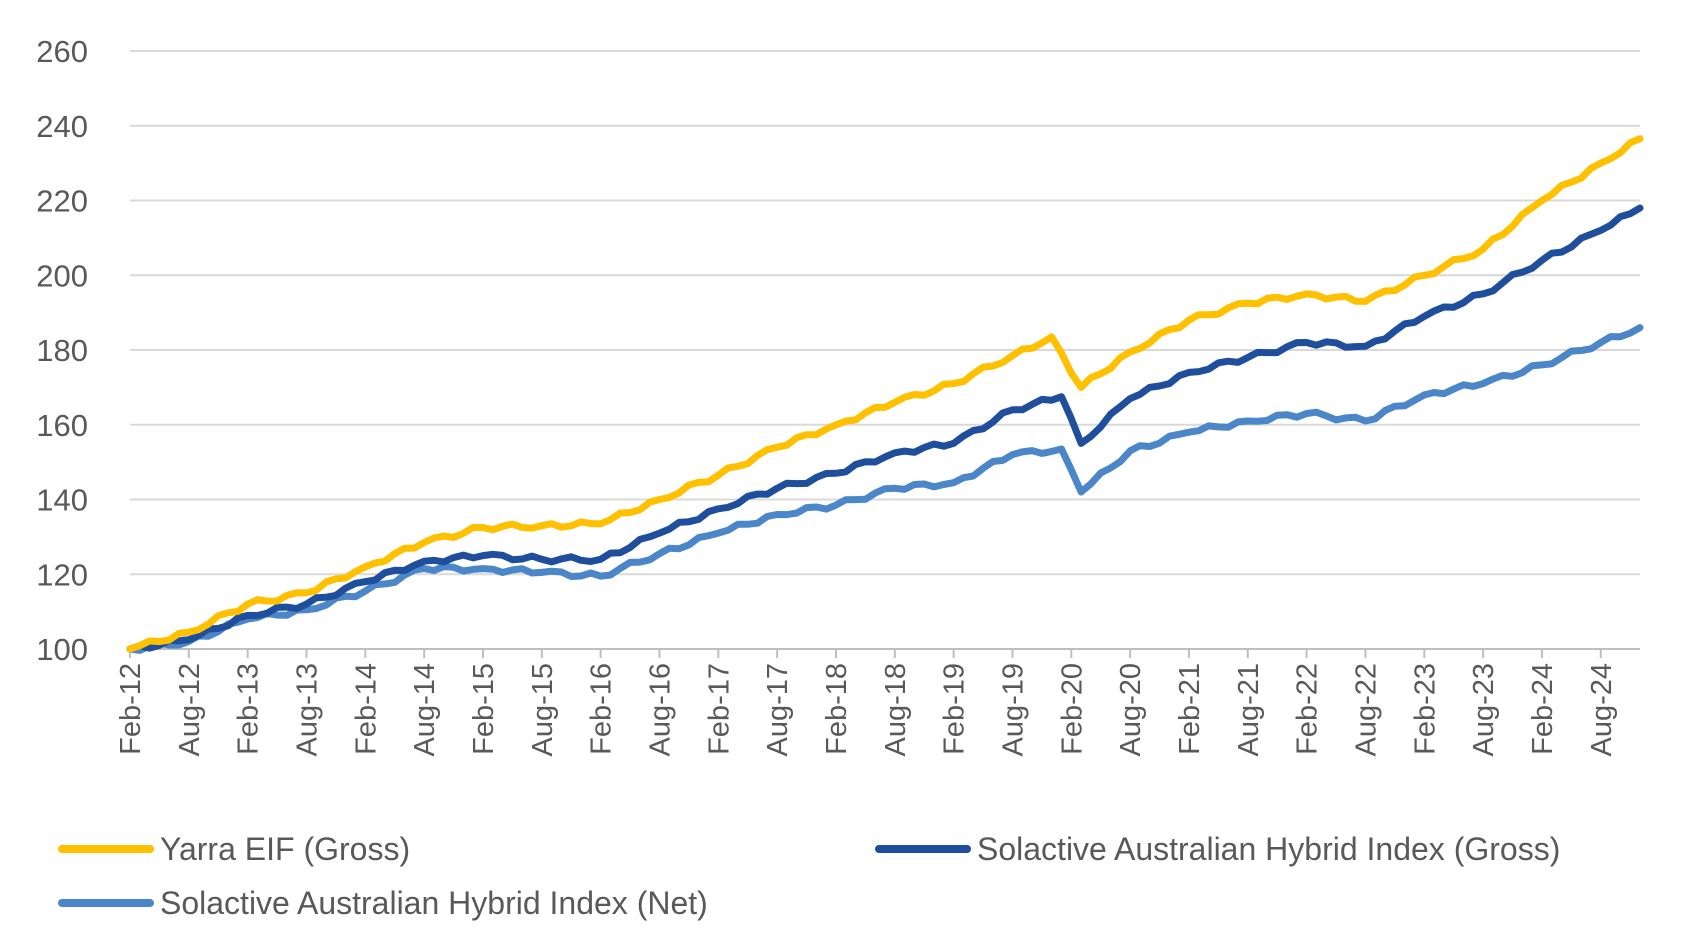  What do you see at coordinates (366, 709) in the screenshot?
I see `x-tick-label: Feb-14` at bounding box center [366, 709].